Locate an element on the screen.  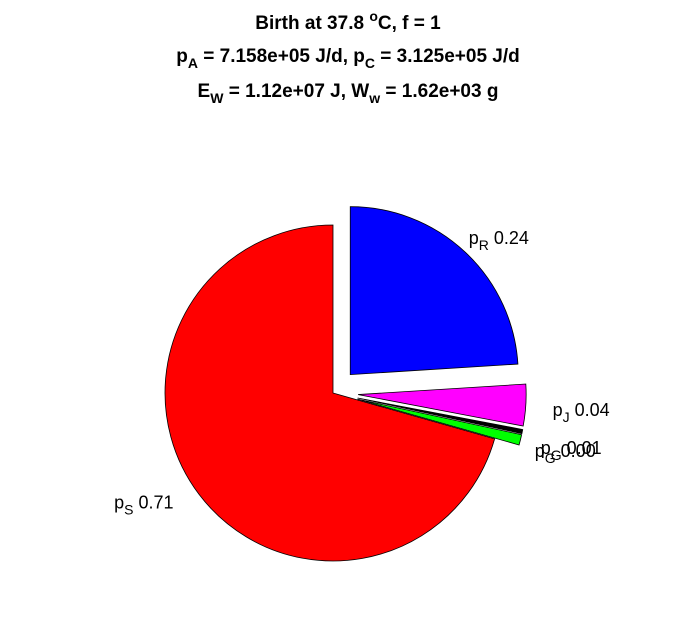
chart-title-line-1: Birth at 37.8 oC, f = 1 is located at coordinates (348, 21).